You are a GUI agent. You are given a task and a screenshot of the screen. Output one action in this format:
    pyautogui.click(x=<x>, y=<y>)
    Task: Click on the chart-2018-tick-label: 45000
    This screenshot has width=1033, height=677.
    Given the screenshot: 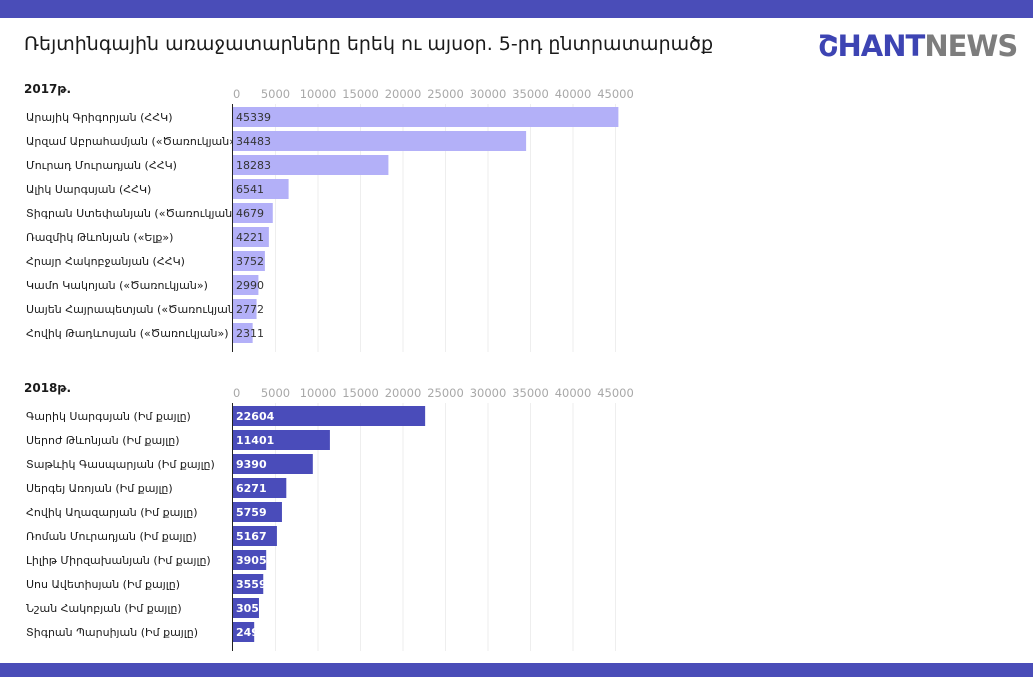 What is the action you would take?
    pyautogui.click(x=615, y=393)
    